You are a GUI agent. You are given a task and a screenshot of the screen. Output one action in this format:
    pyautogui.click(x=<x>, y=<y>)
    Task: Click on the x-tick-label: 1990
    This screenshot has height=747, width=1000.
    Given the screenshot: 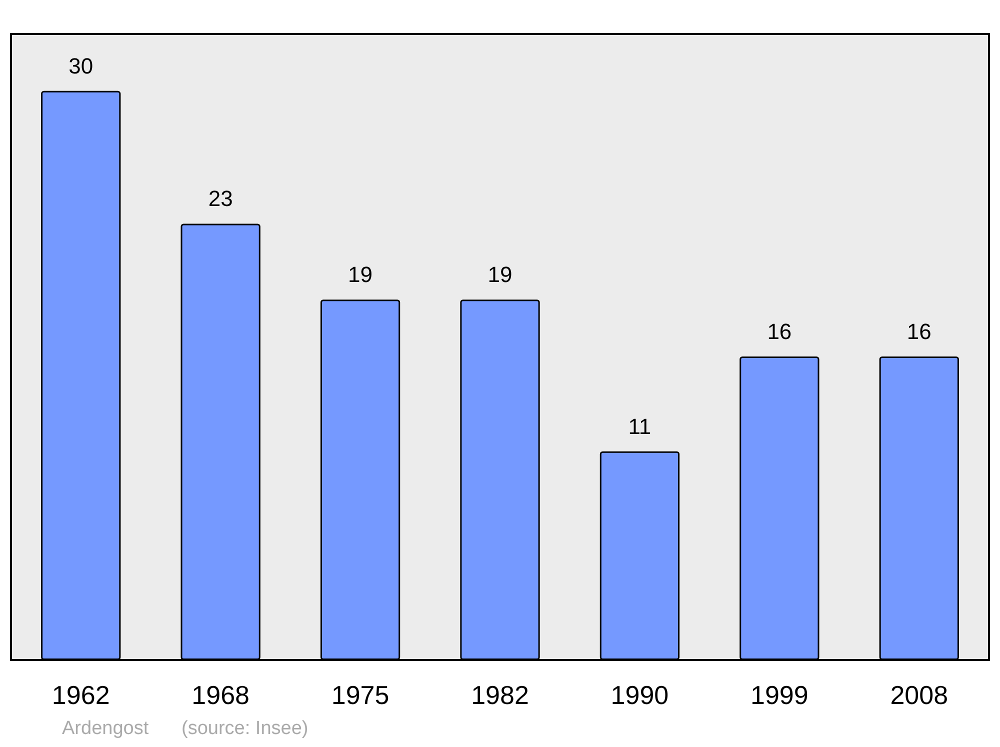 What is the action you would take?
    pyautogui.click(x=639, y=695)
    